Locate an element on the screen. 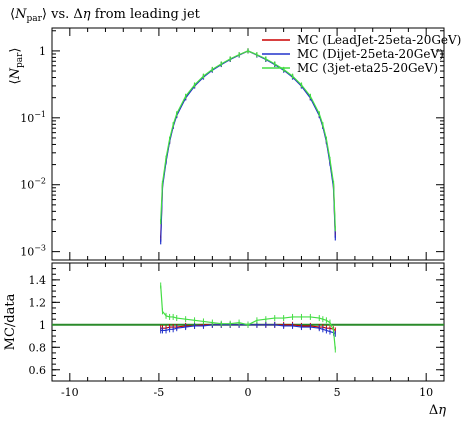 The width and height of the screenshot is (461, 426). x-tick-label: 5 is located at coordinates (337, 392).